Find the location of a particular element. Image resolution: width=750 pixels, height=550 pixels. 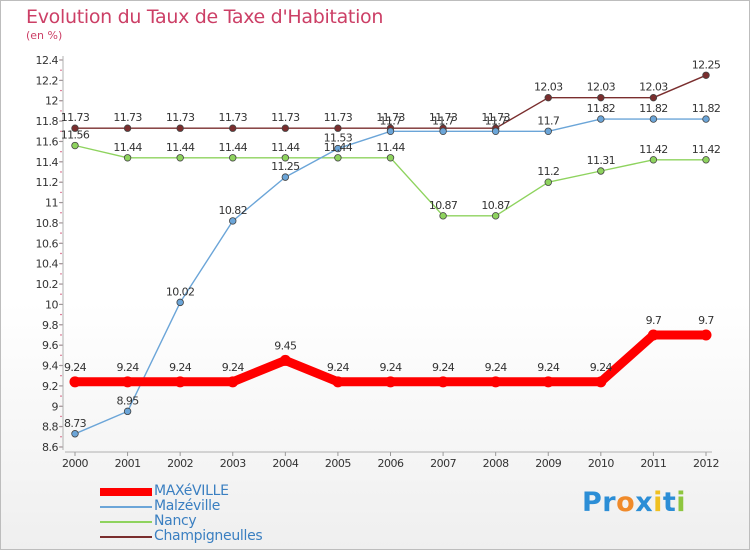

data-label: 11.53 is located at coordinates (338, 138).